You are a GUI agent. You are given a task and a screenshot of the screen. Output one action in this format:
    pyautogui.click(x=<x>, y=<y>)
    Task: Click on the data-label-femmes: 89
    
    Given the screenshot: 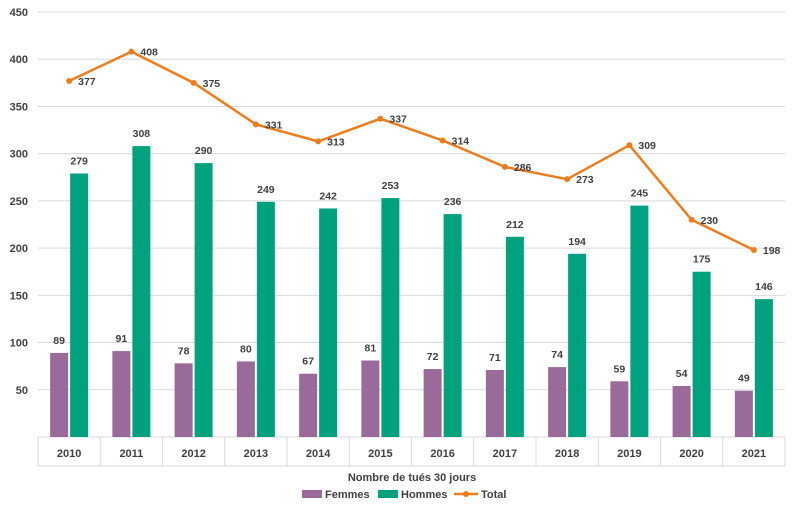 What is the action you would take?
    pyautogui.click(x=59, y=341)
    